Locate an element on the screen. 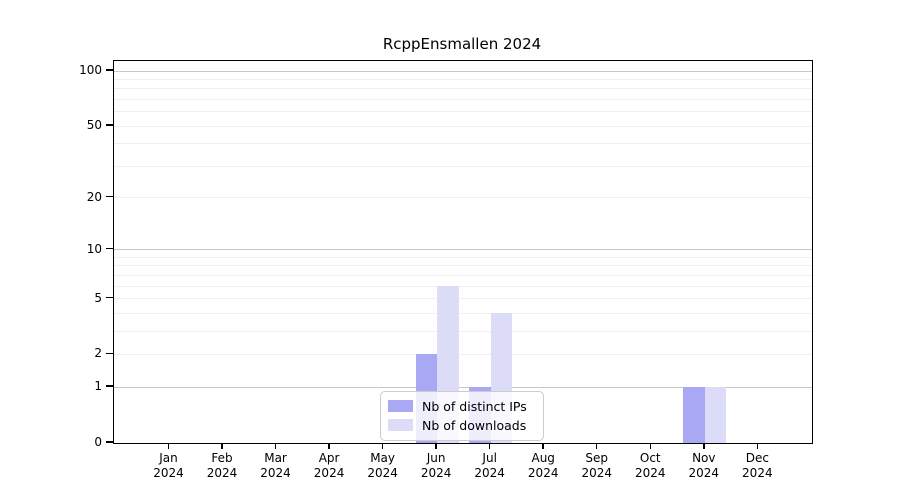  y-tick-label: 50 is located at coordinates (94, 125).